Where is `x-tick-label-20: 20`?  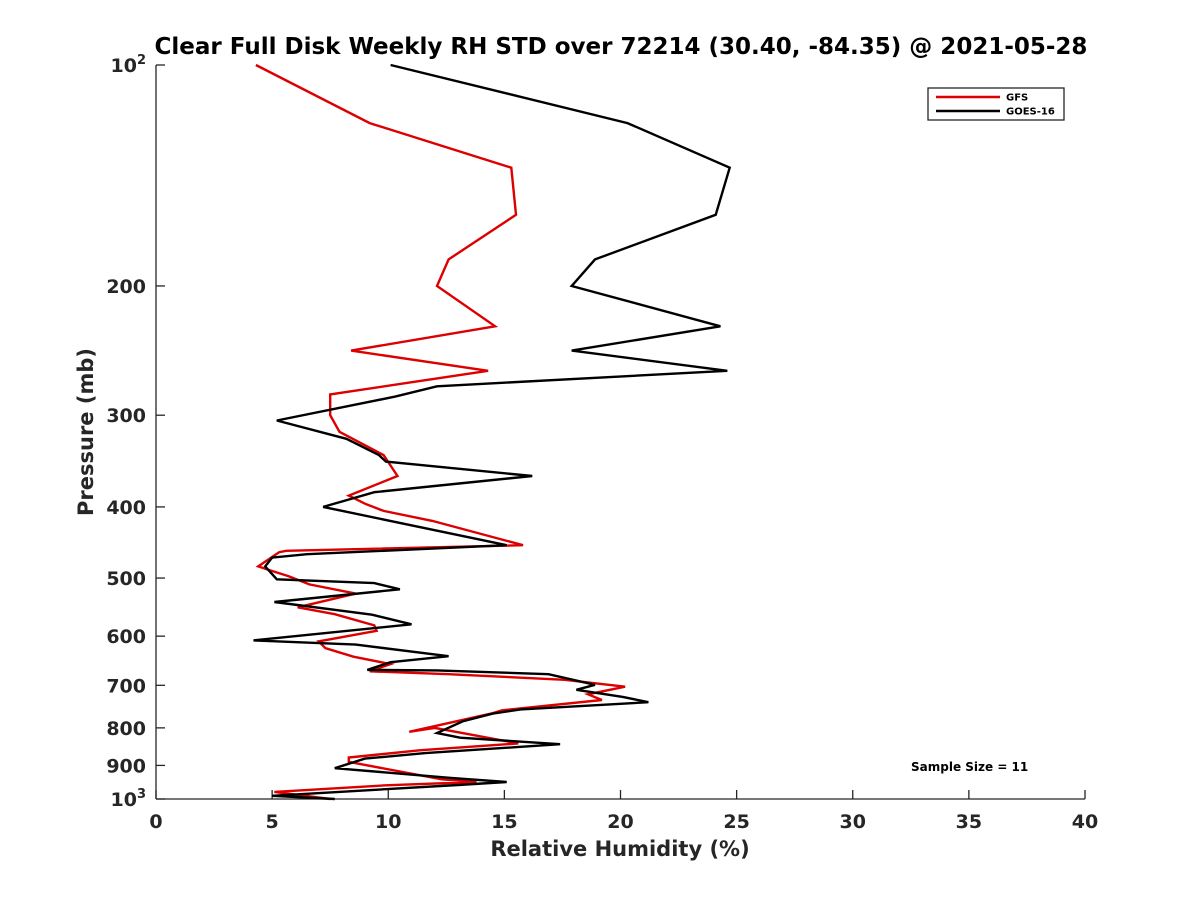 x-tick-label-20: 20 is located at coordinates (620, 822).